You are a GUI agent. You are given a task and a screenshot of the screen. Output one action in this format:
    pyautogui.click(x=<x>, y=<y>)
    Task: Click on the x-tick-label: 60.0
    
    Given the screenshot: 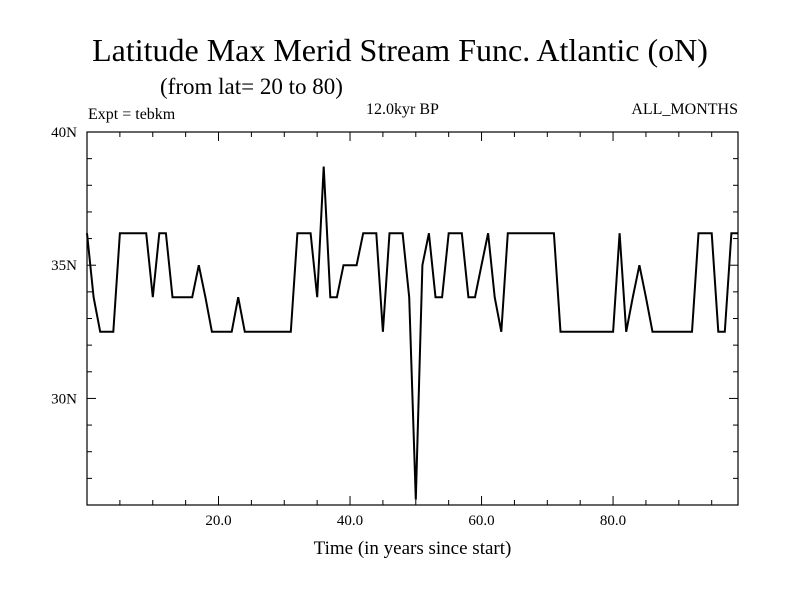 What is the action you would take?
    pyautogui.click(x=481, y=521)
    